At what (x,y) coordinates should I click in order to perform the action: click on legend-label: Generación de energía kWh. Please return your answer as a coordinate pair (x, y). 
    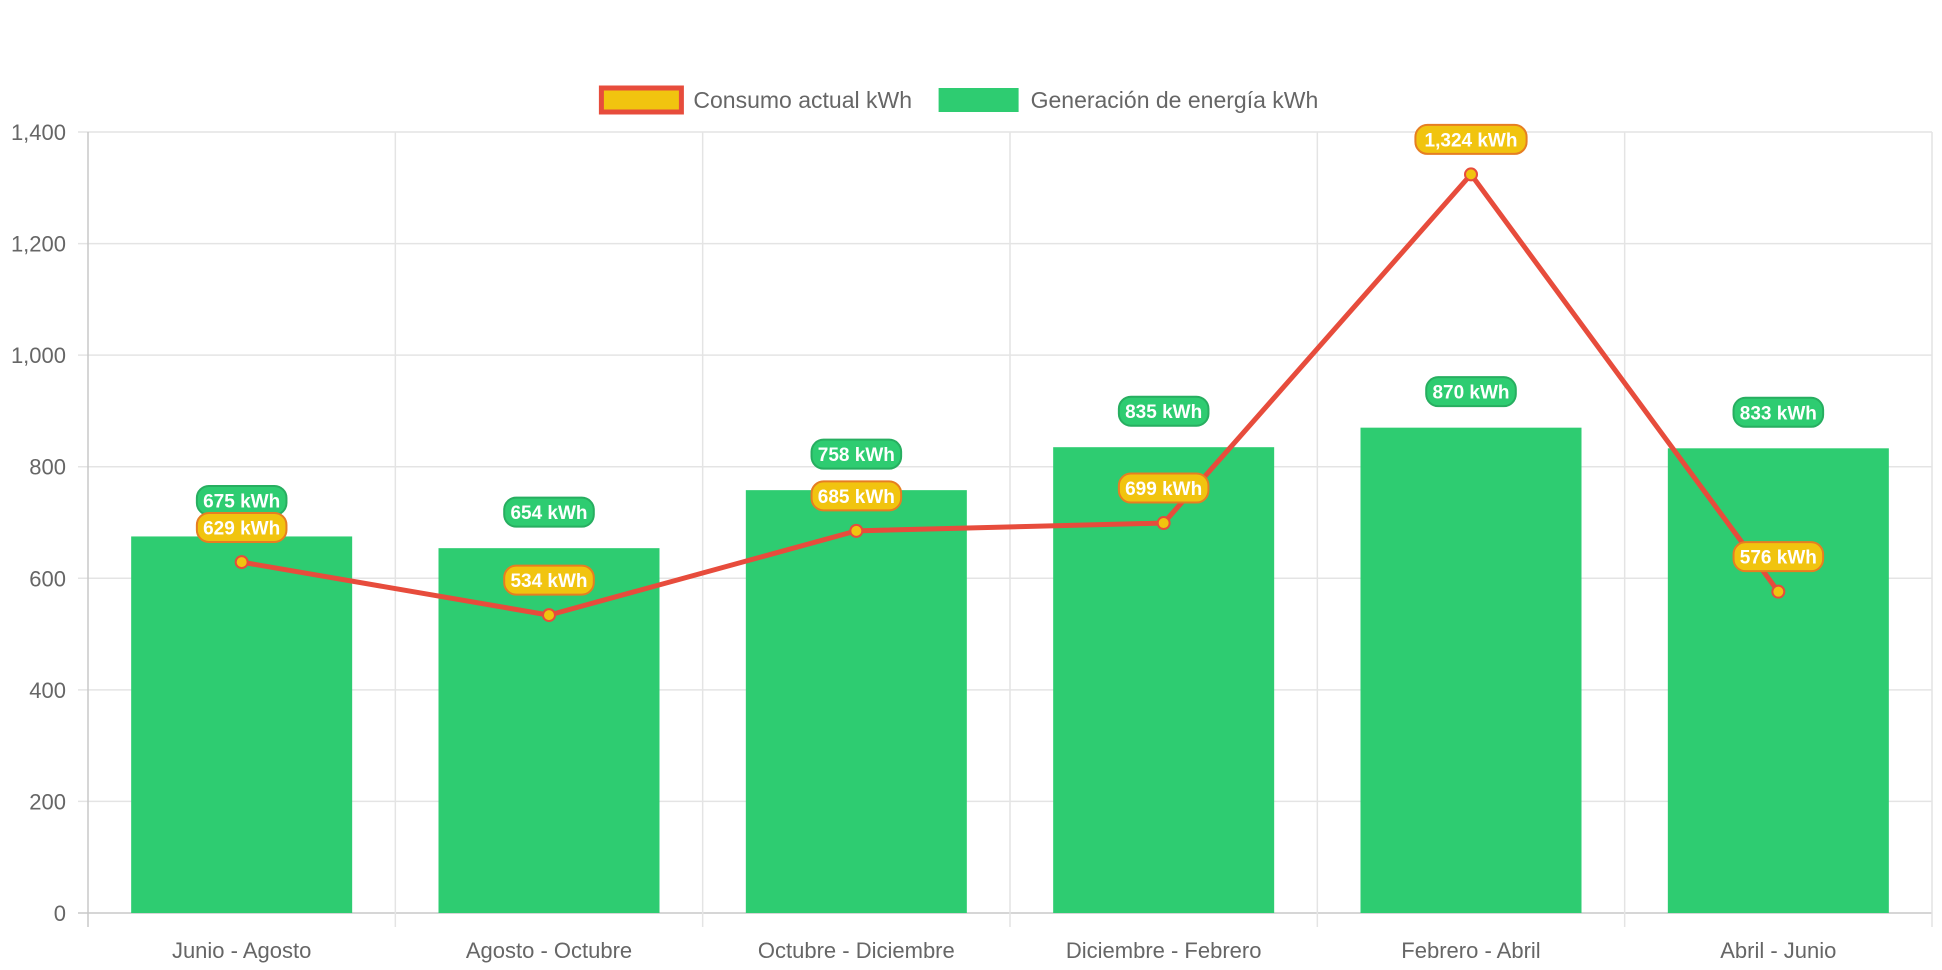
    Looking at the image, I should click on (1175, 100).